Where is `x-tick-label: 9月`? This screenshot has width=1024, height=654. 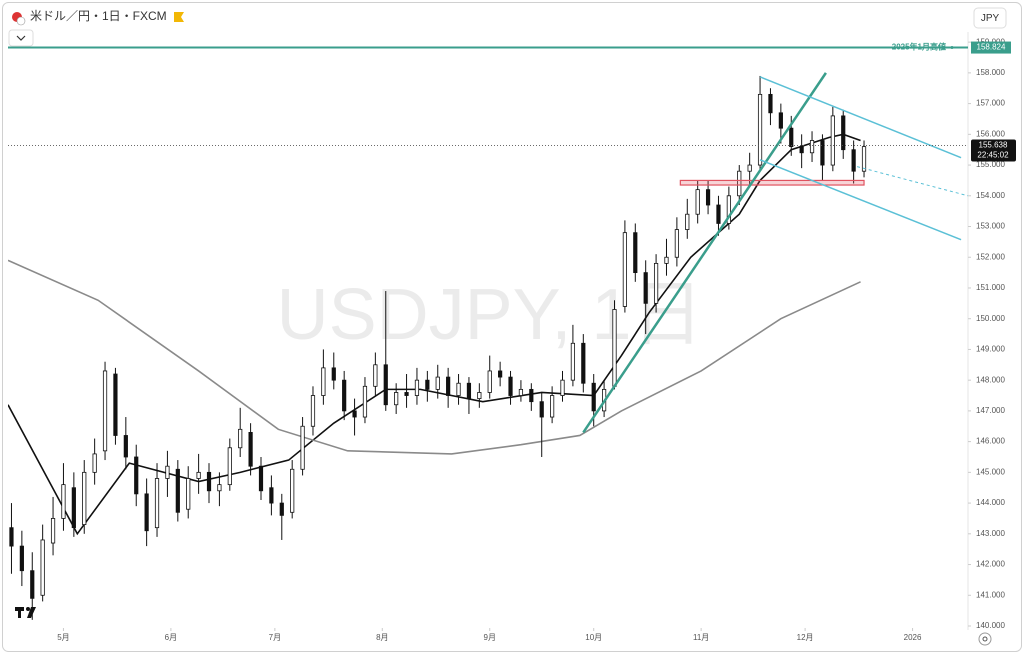 x-tick-label: 9月 is located at coordinates (490, 637).